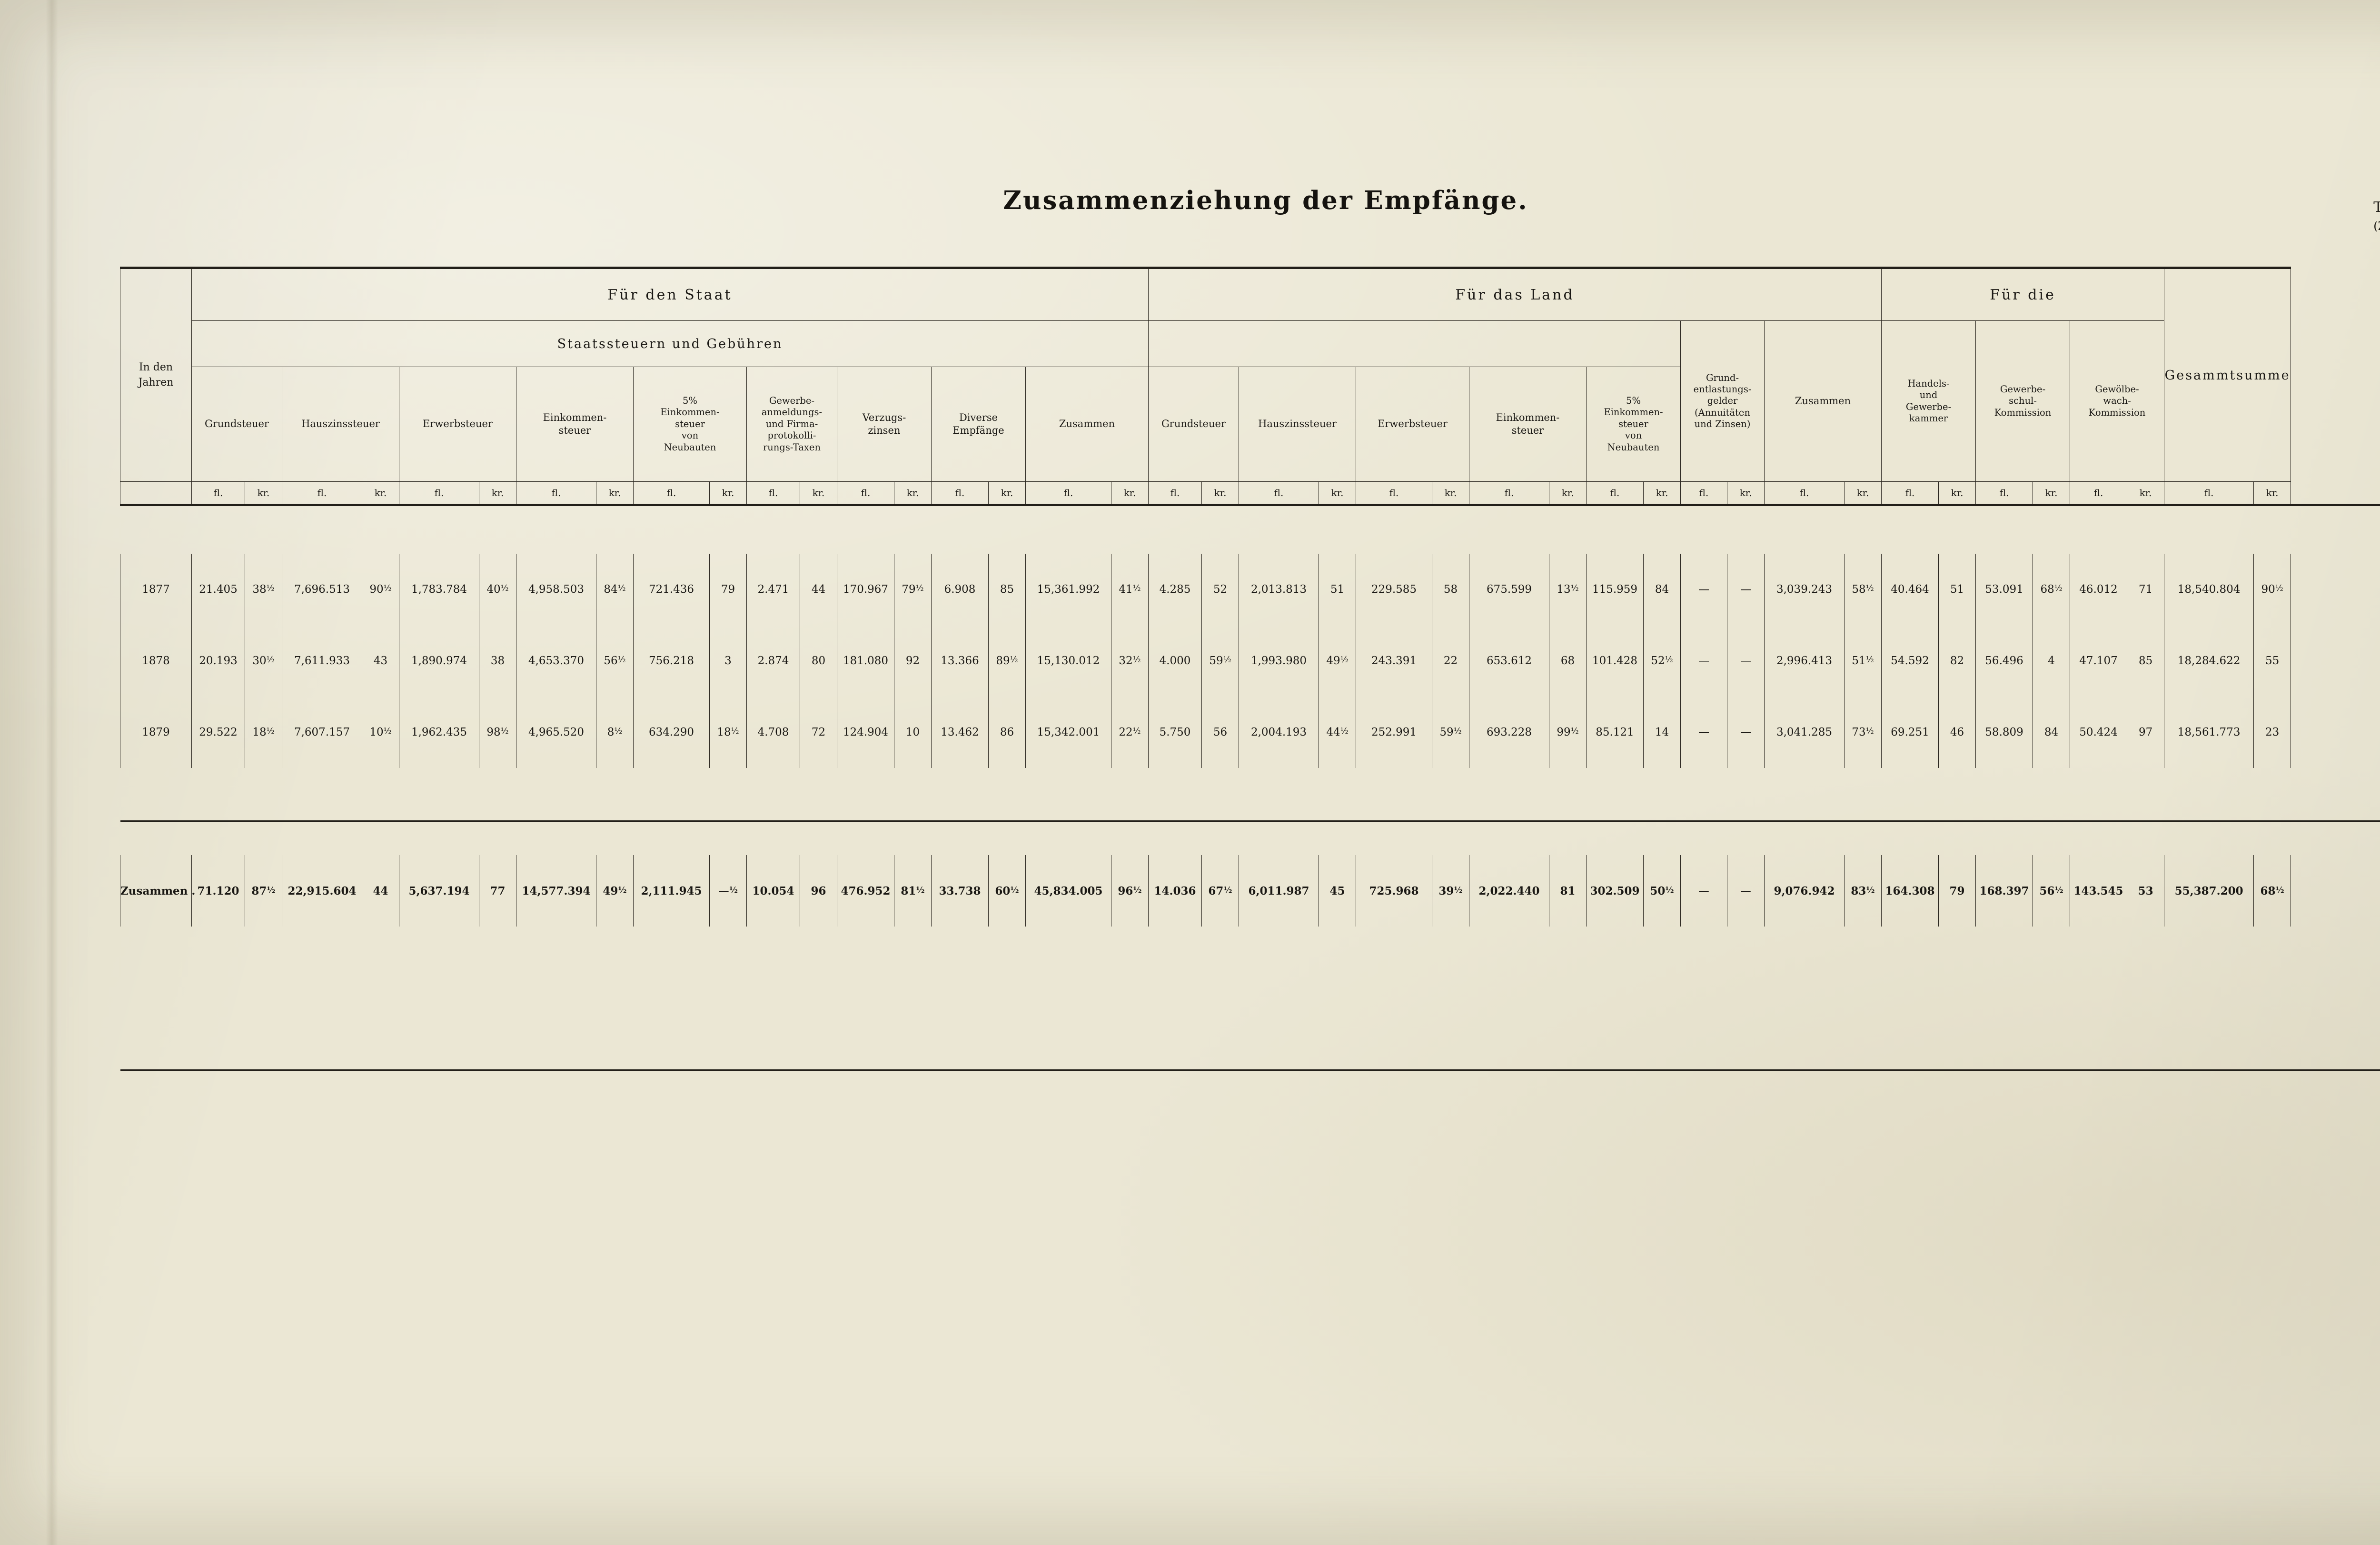 This screenshot has height=1545, width=2380. I want to click on cell-kr-5: 96, so click(818, 891).